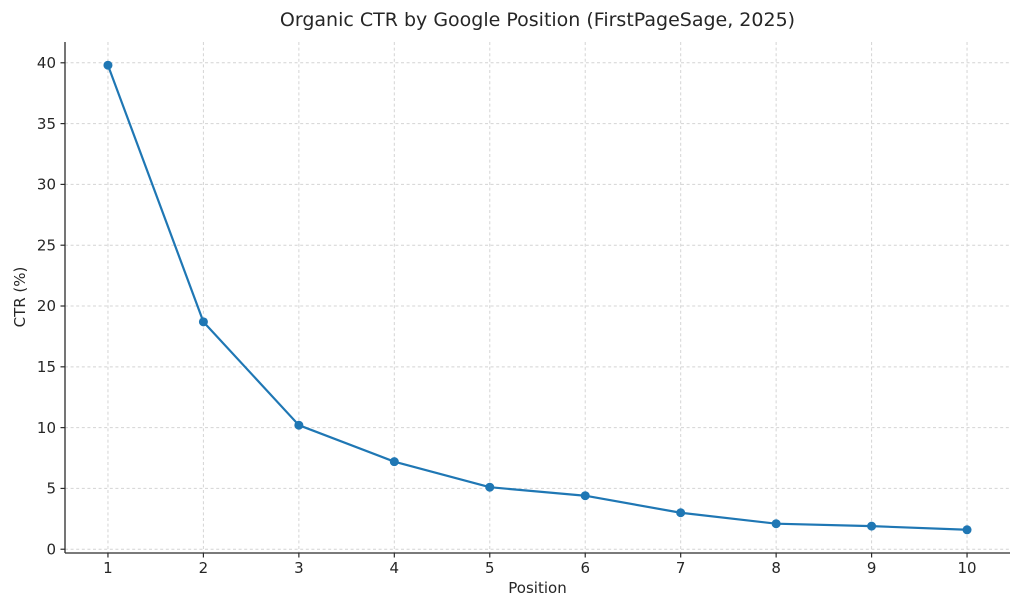 This screenshot has width=1024, height=614. I want to click on x-tick-label: 10, so click(966, 568).